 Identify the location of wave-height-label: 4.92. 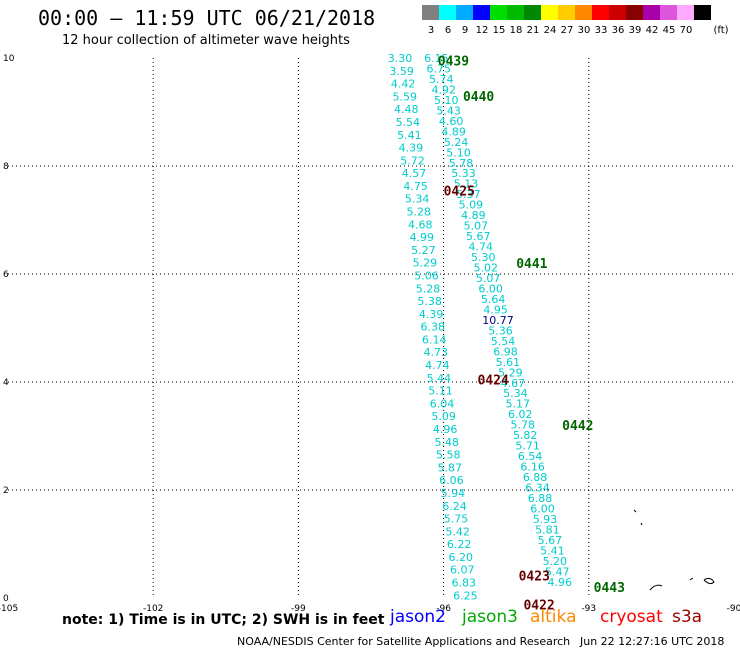
(443, 89).